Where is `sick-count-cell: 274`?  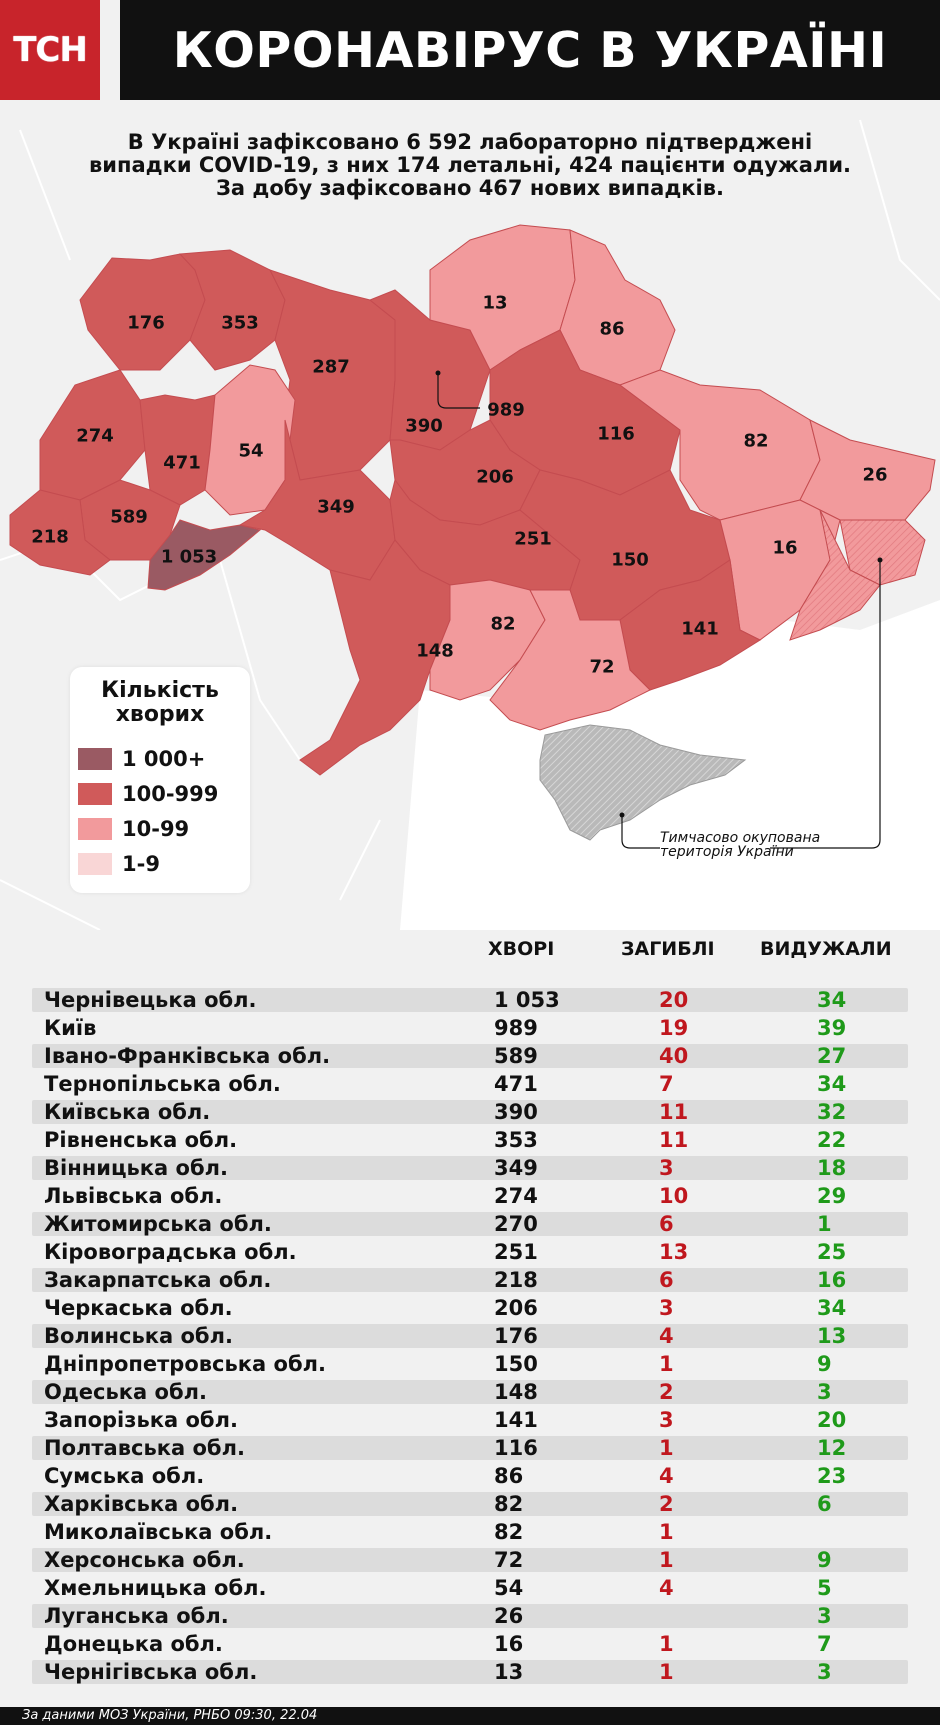
sick-count-cell: 274 is located at coordinates (516, 1196).